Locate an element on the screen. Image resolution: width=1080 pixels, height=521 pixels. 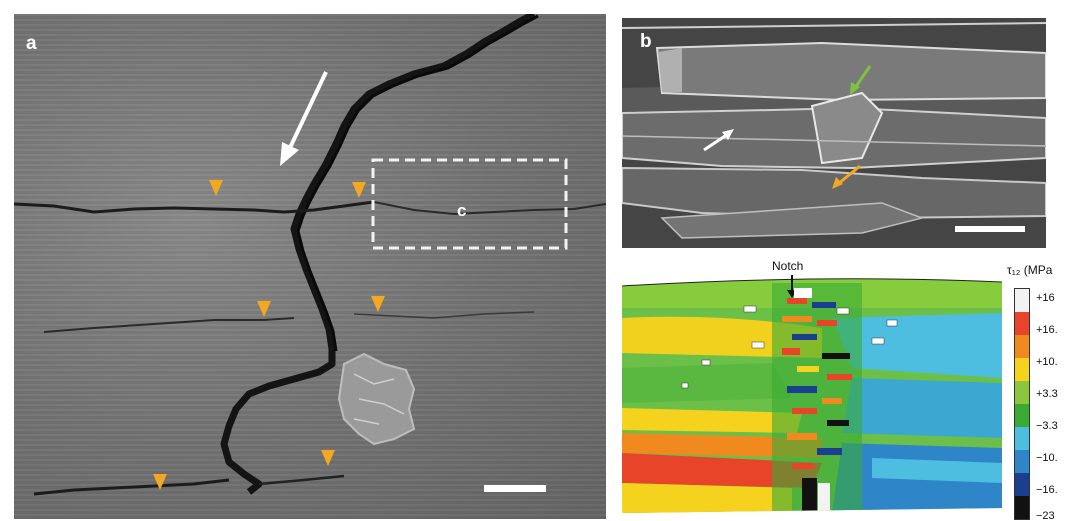
notch-label: Notch is located at coordinates (788, 266).